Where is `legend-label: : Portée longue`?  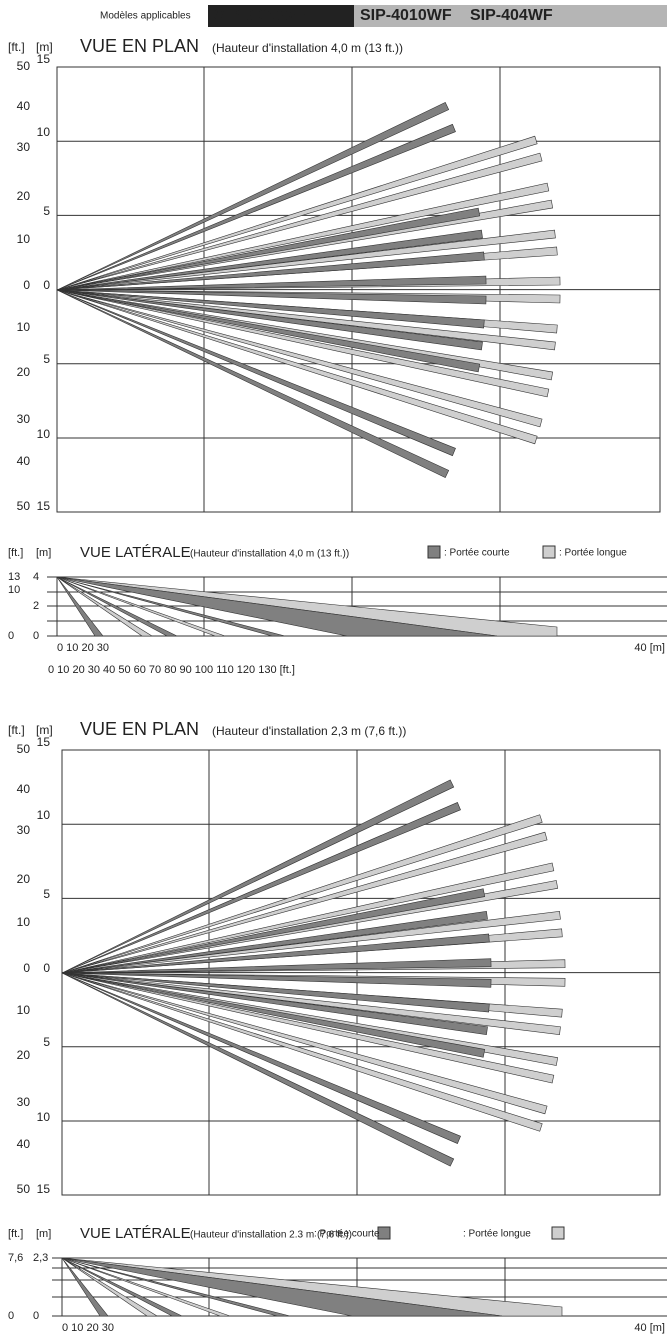
legend-label: : Portée longue is located at coordinates (593, 553).